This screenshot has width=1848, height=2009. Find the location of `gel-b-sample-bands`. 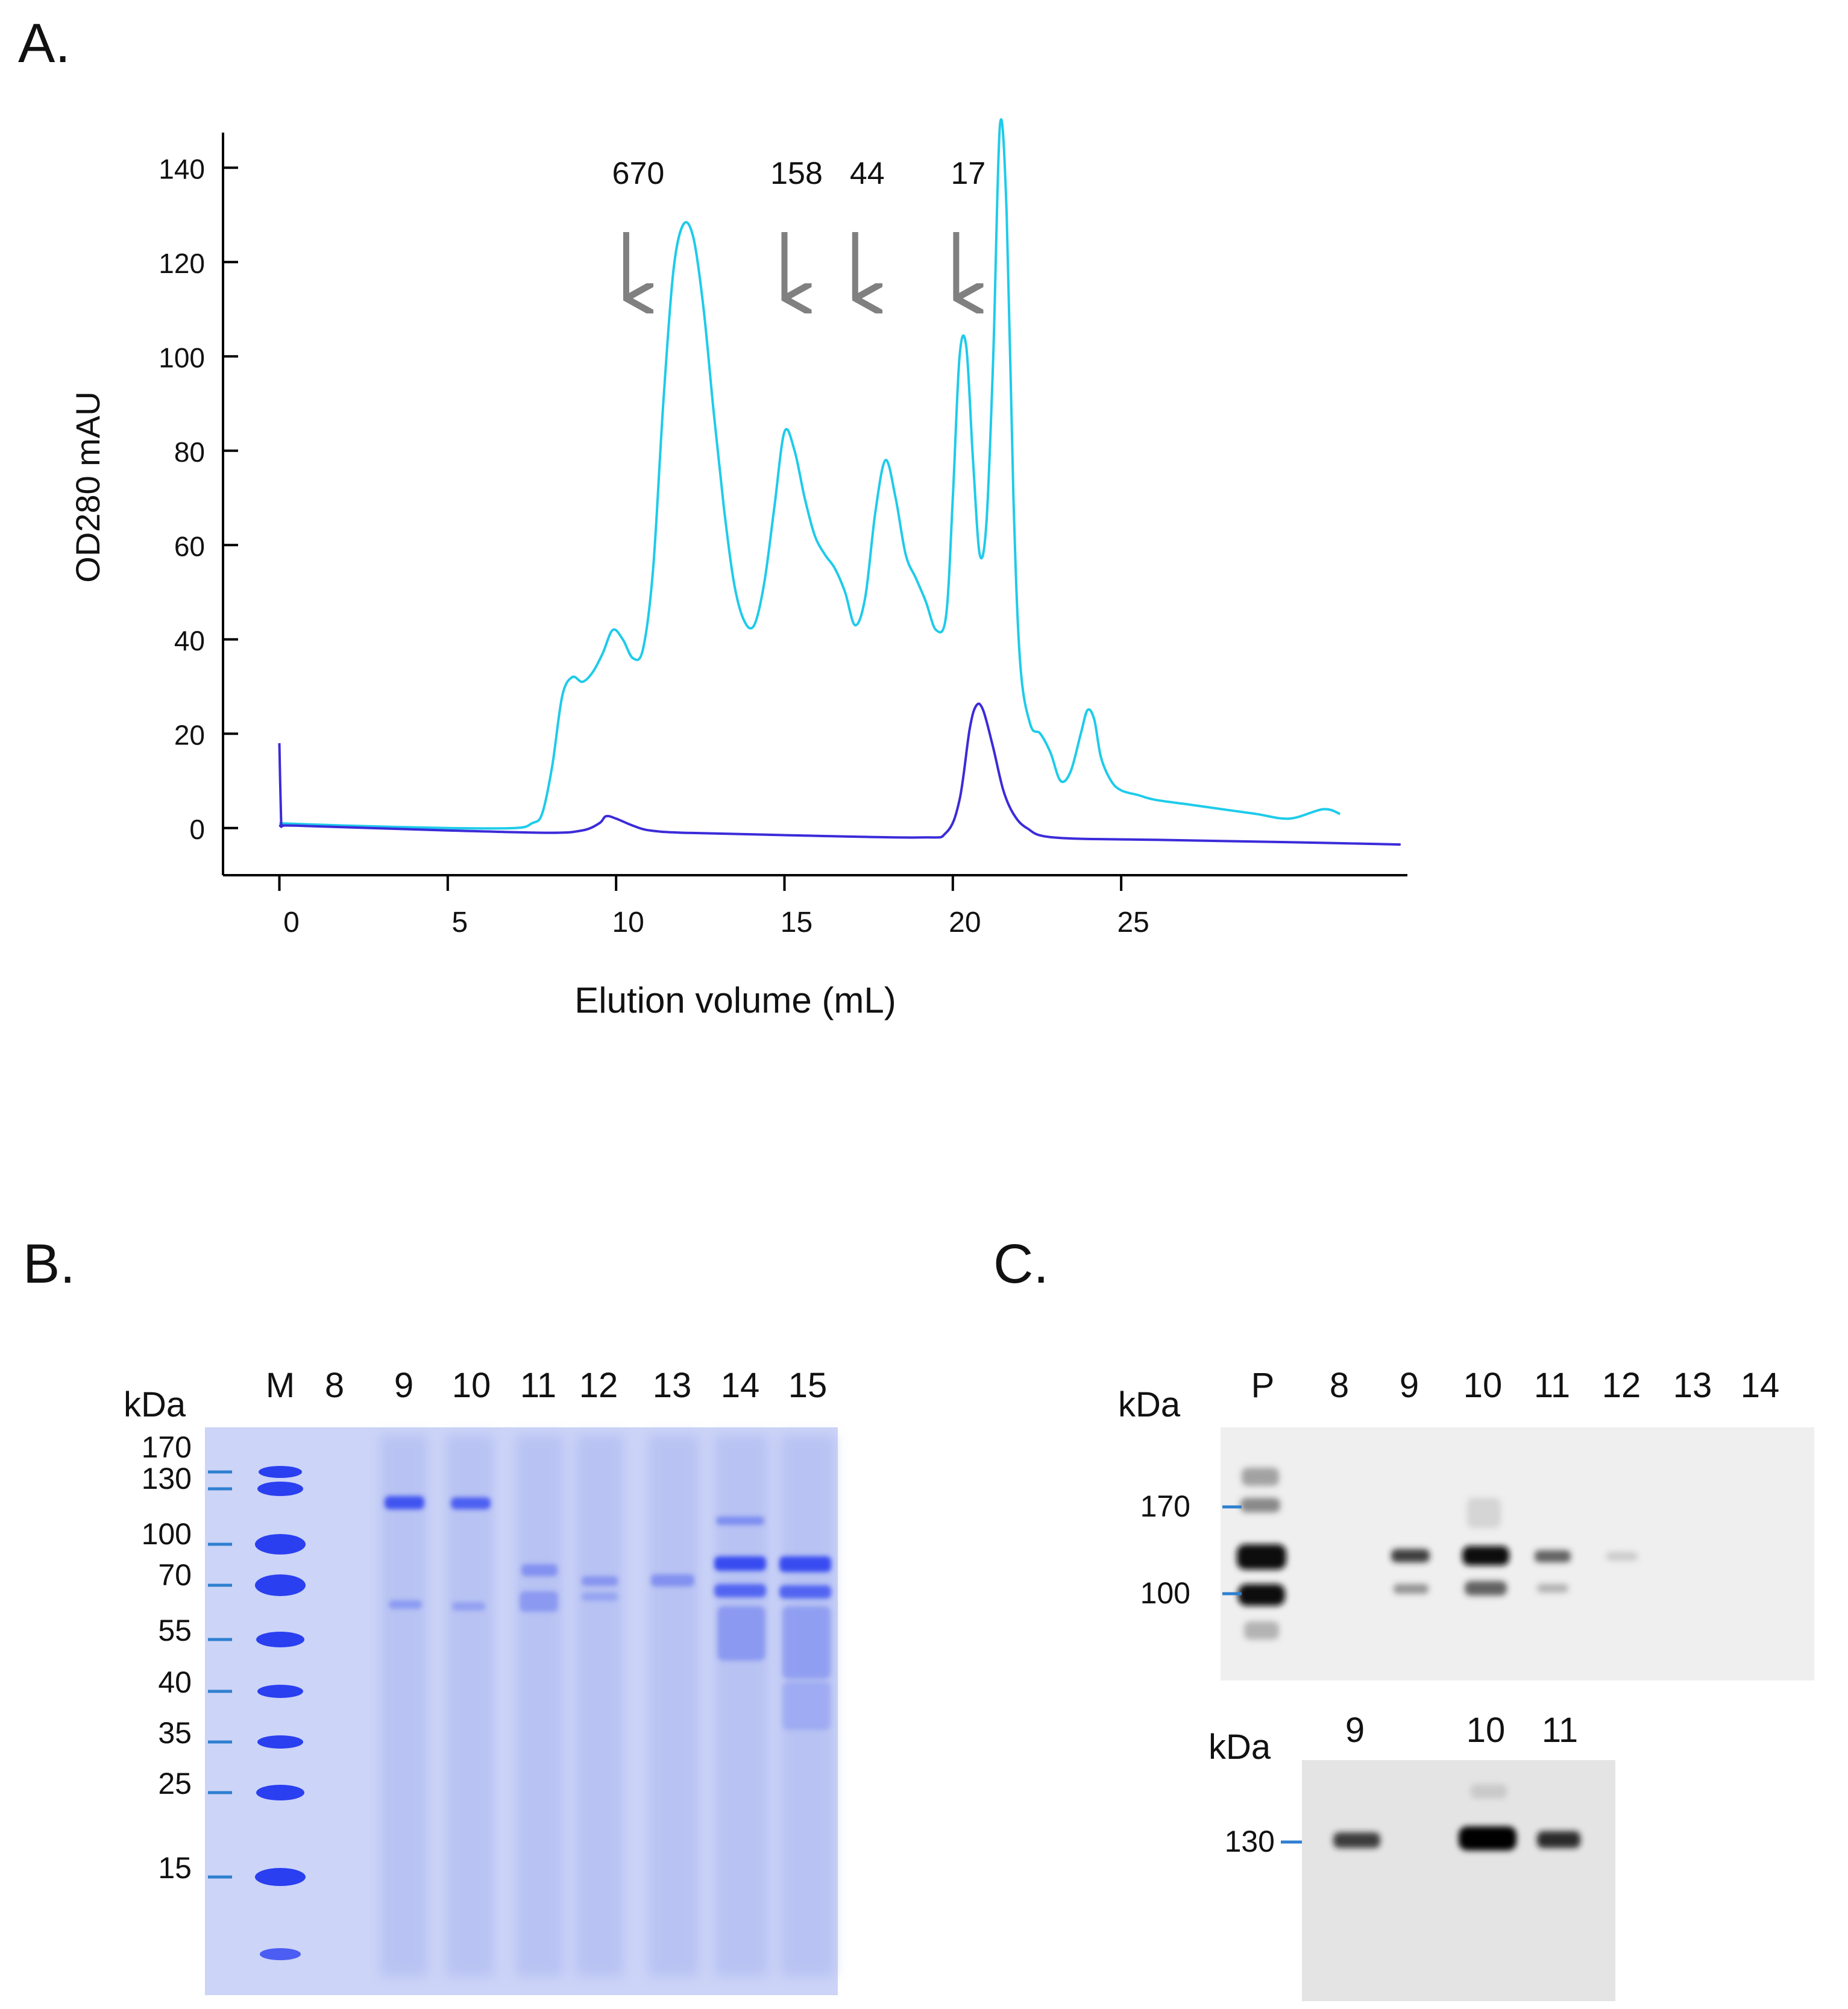

gel-b-sample-bands is located at coordinates (608, 1613).